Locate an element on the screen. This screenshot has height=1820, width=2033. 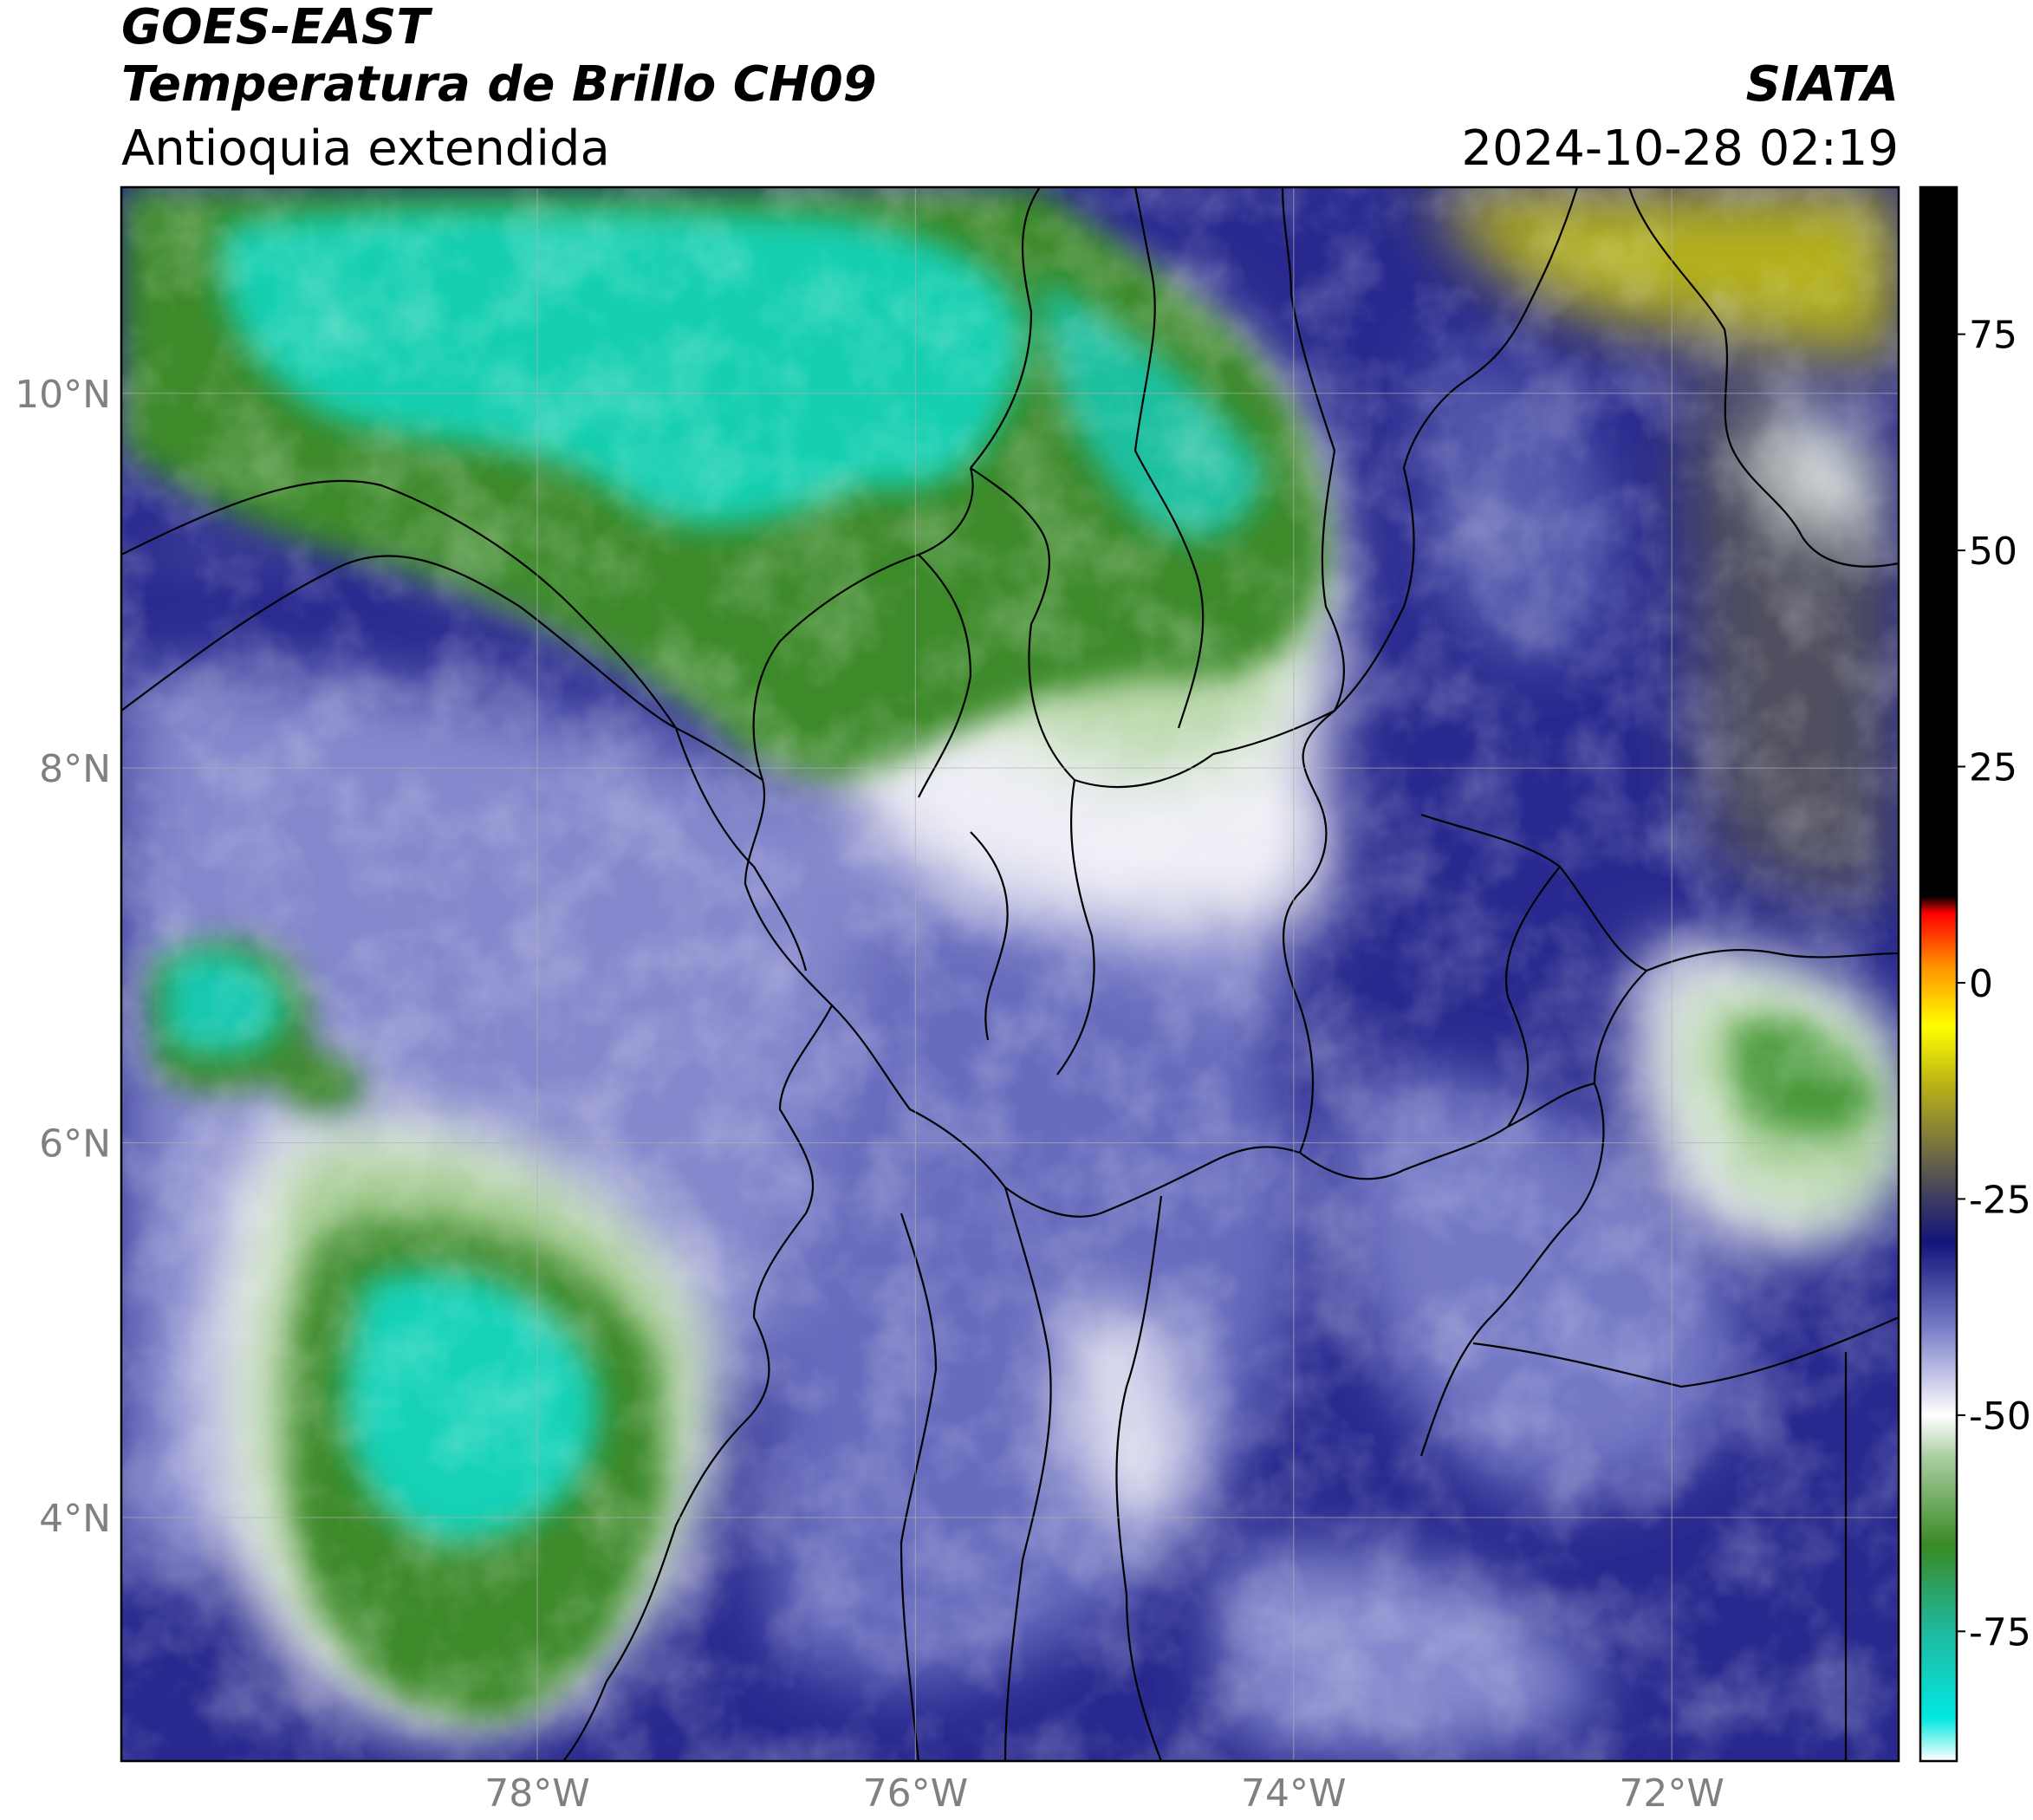
lon-tick-label-1: 76°W is located at coordinates (916, 1793).